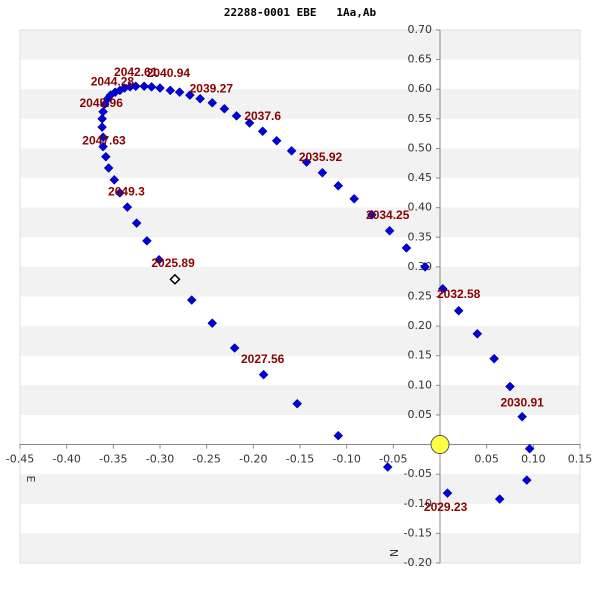 Image resolution: width=600 pixels, height=600 pixels. I want to click on y-tick-label: 0.60, so click(420, 88).